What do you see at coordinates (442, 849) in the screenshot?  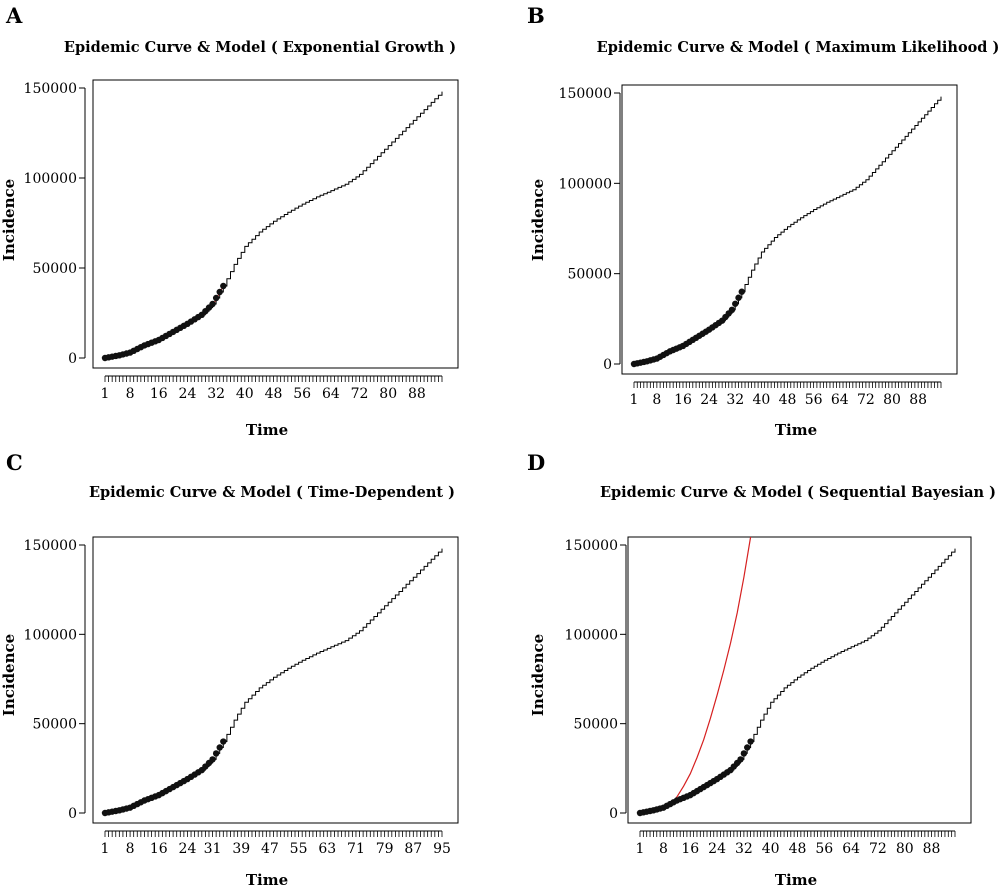 I see `x-tick-label: 95` at bounding box center [442, 849].